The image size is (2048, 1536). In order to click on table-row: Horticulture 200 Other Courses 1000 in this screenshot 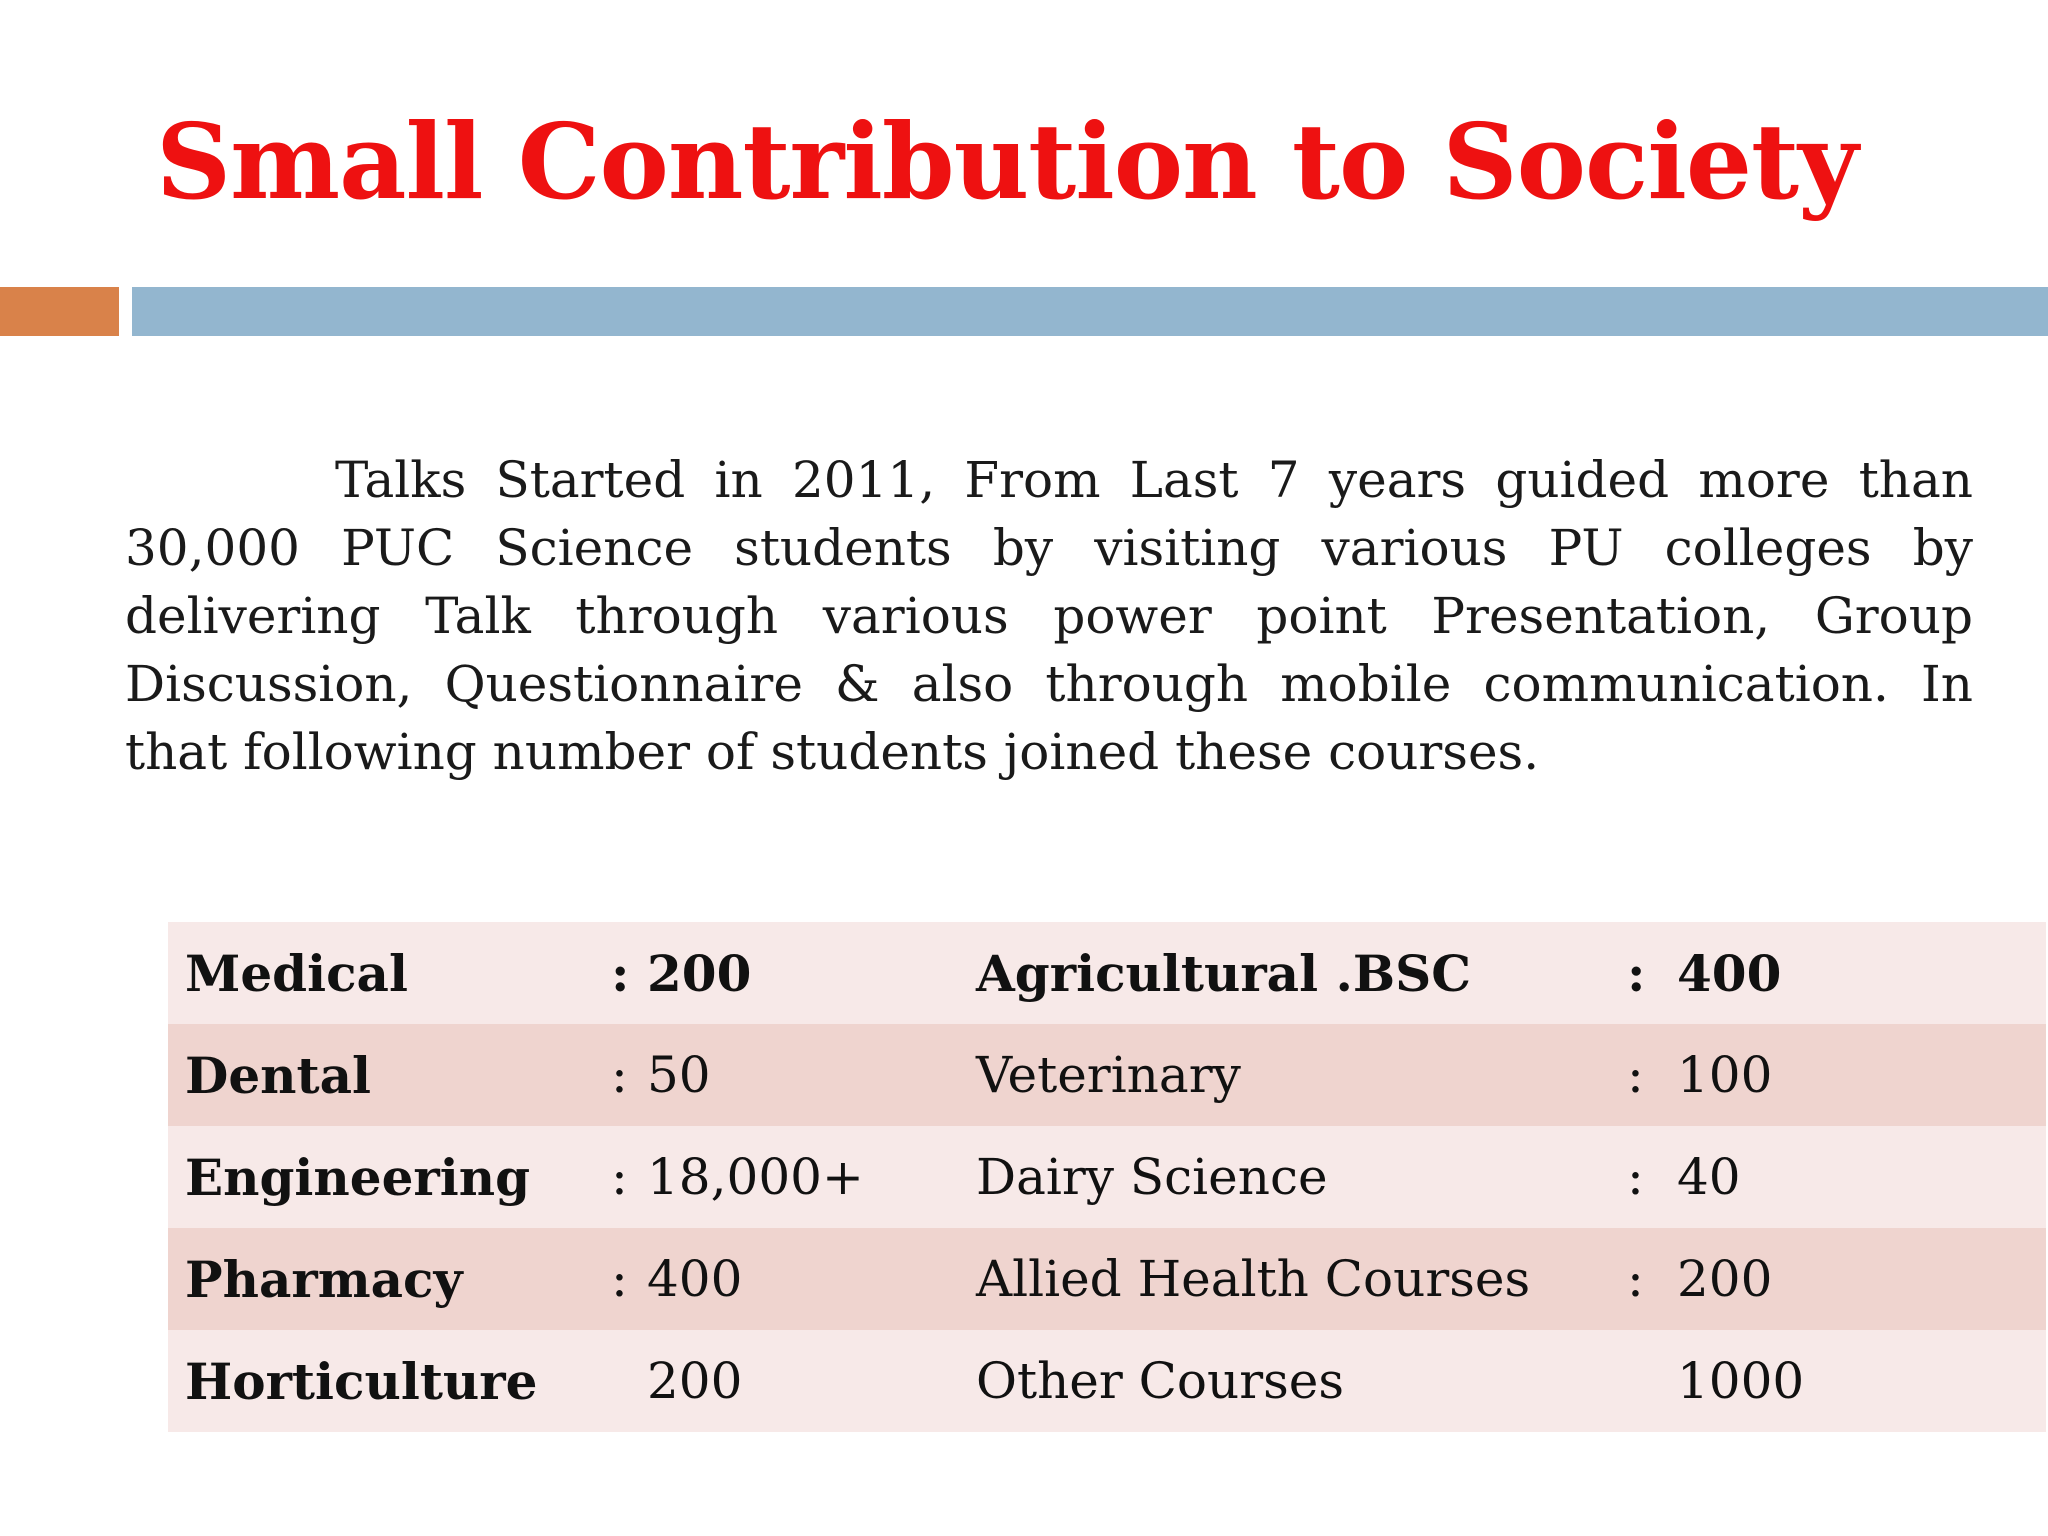, I will do `click(1107, 1381)`.